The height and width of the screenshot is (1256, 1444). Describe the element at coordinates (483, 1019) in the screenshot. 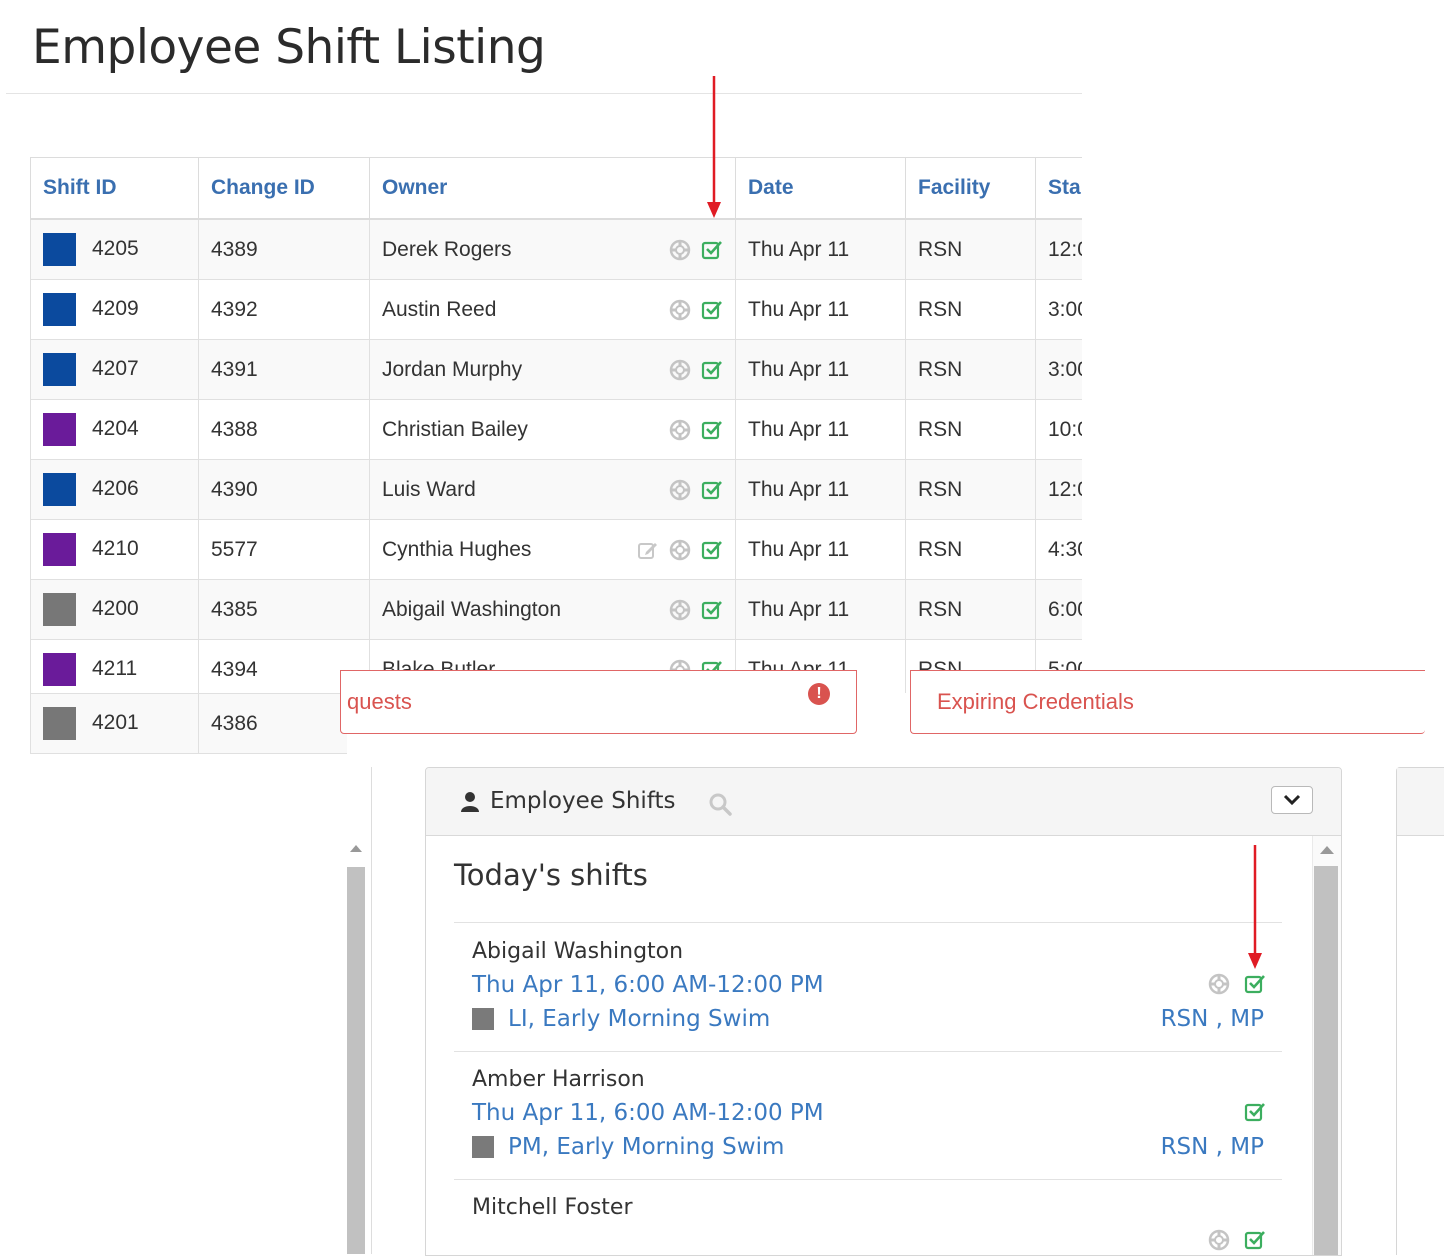

I see `position-color-swatch` at that location.